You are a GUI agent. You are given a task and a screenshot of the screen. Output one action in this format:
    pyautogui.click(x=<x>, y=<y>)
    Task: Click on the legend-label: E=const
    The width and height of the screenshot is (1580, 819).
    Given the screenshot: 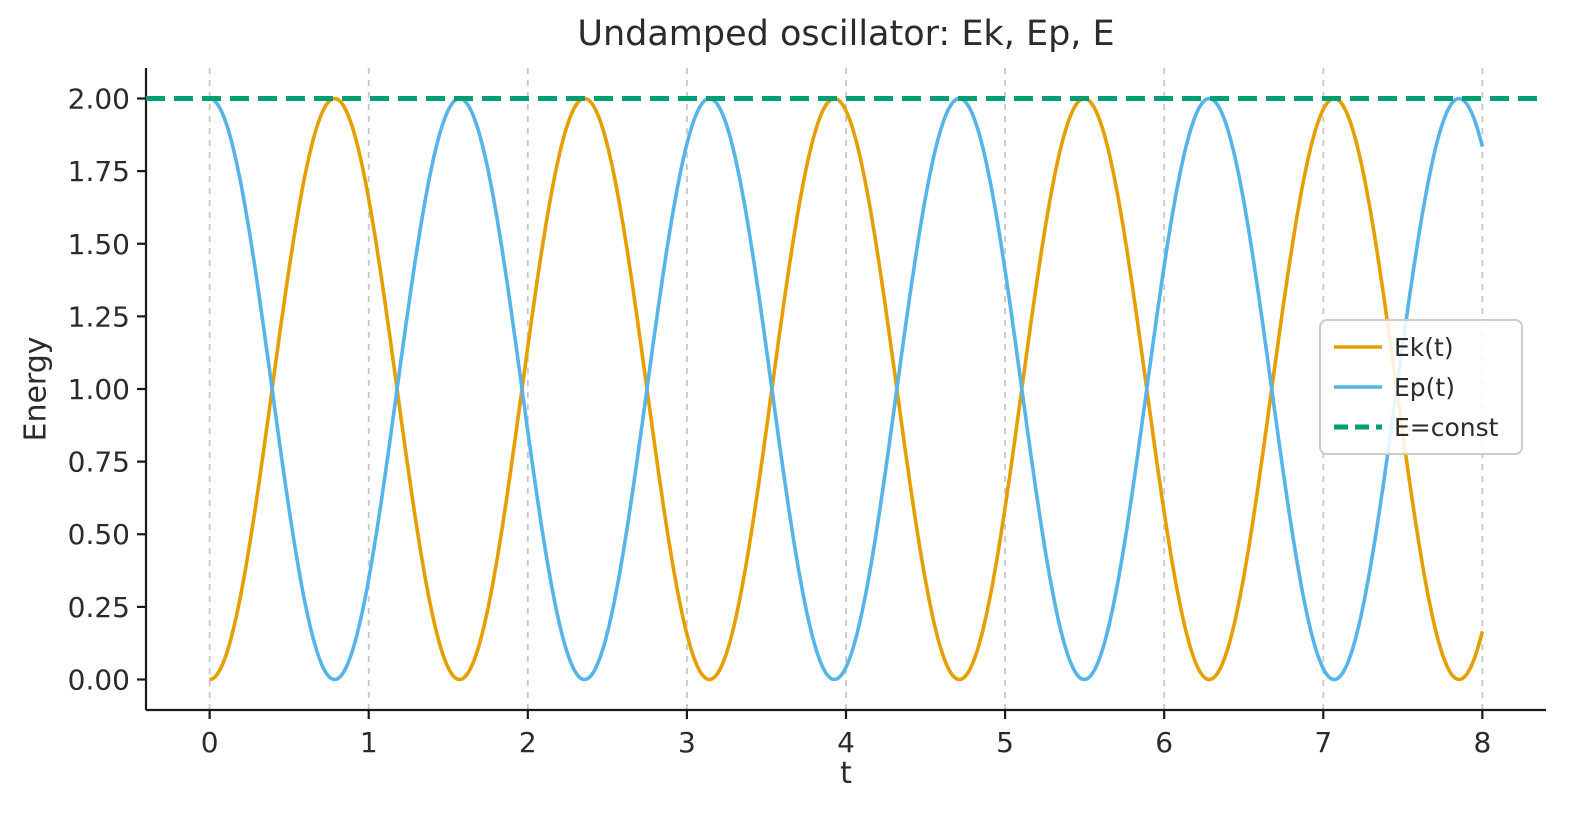 What is the action you would take?
    pyautogui.click(x=1446, y=427)
    